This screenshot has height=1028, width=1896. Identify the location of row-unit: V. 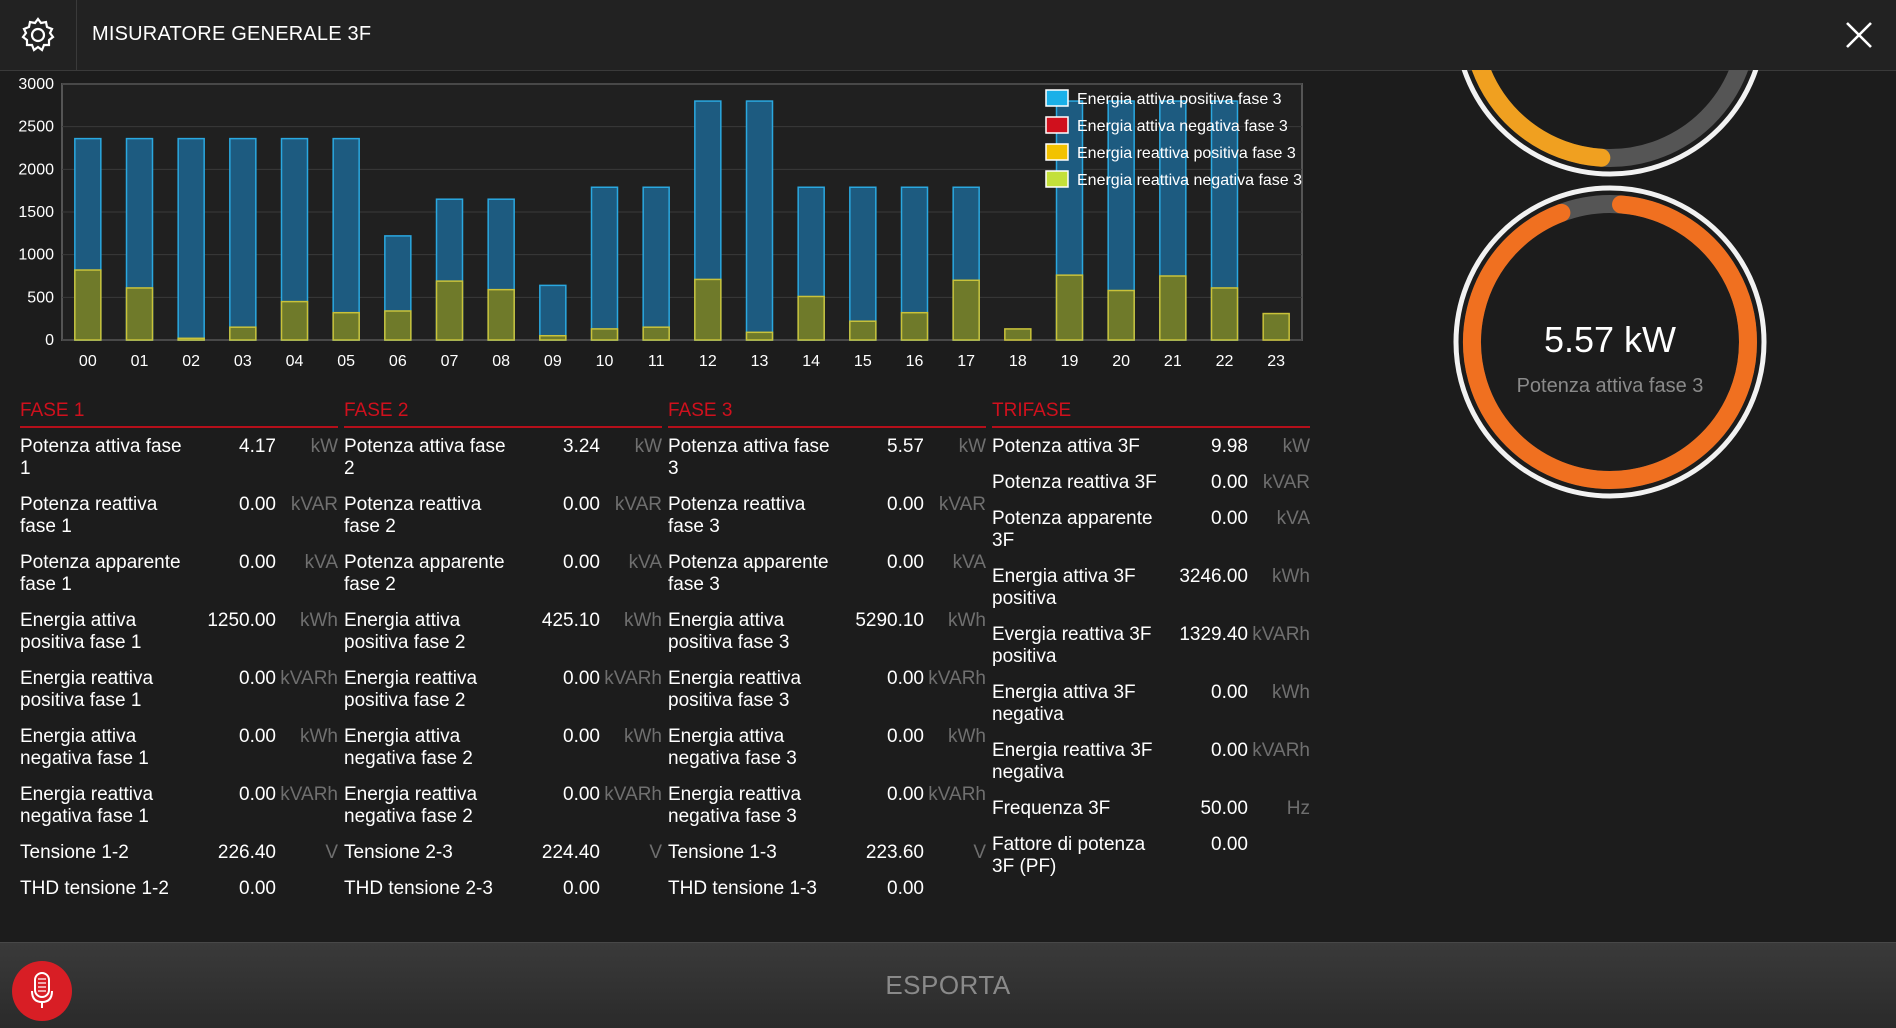
(331, 852).